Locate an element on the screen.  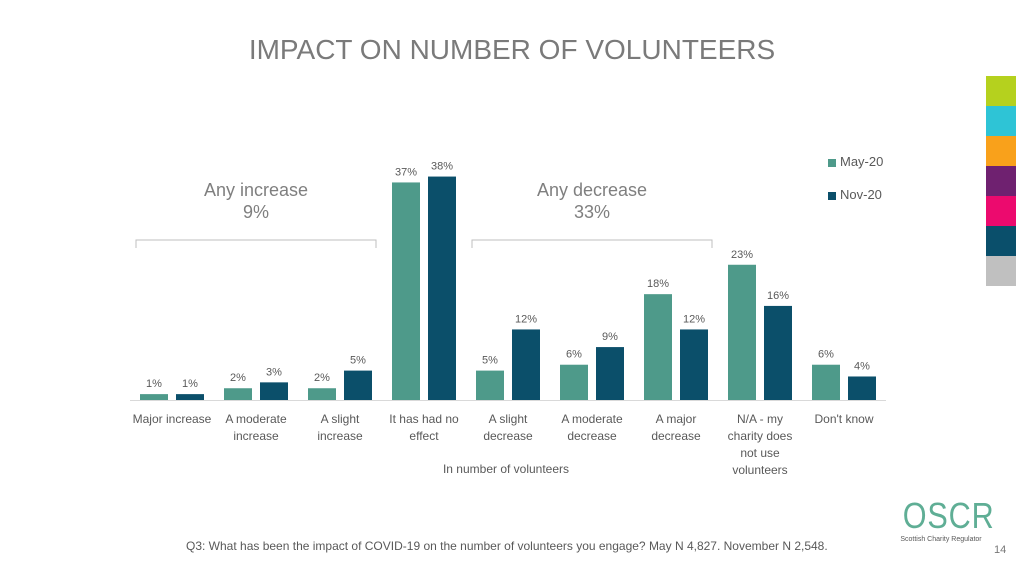
slide-title: IMPACT ON NUMBER OF VOLUNTEERS is located at coordinates (512, 49).